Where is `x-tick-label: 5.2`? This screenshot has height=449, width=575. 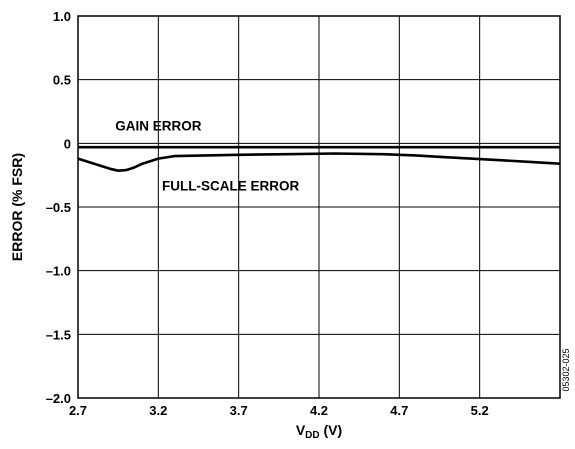
x-tick-label: 5.2 is located at coordinates (480, 410).